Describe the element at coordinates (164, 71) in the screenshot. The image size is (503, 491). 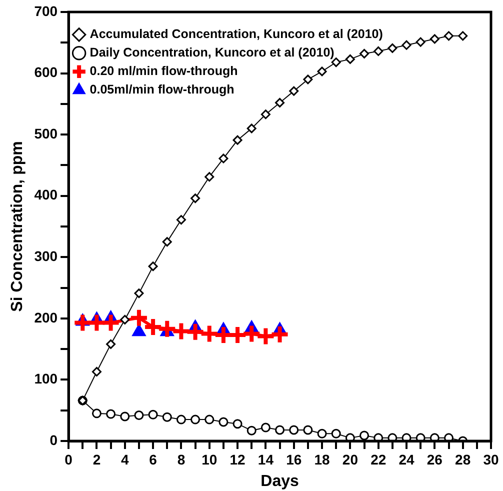
I see `legend-label: 0.20 ml/min flow-through` at that location.